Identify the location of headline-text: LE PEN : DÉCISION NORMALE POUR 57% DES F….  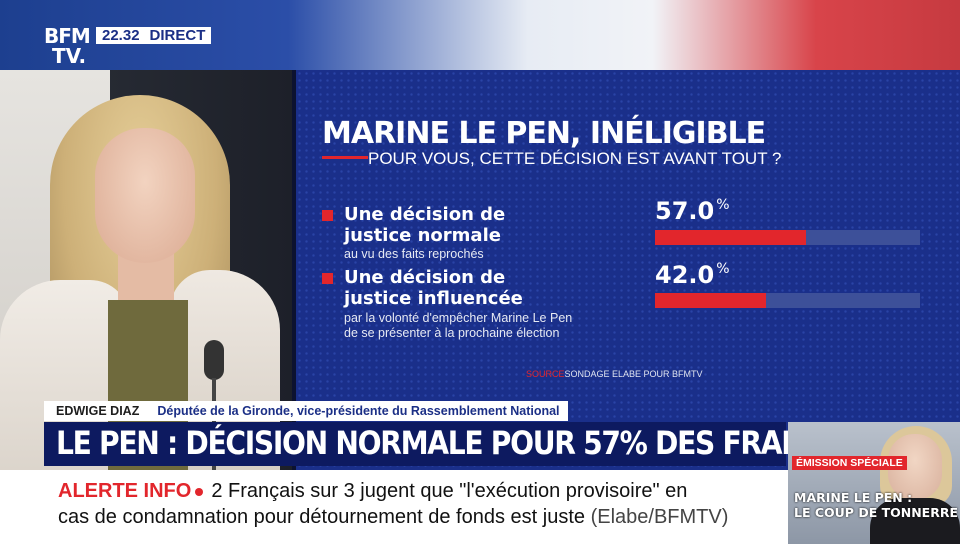
(464, 443).